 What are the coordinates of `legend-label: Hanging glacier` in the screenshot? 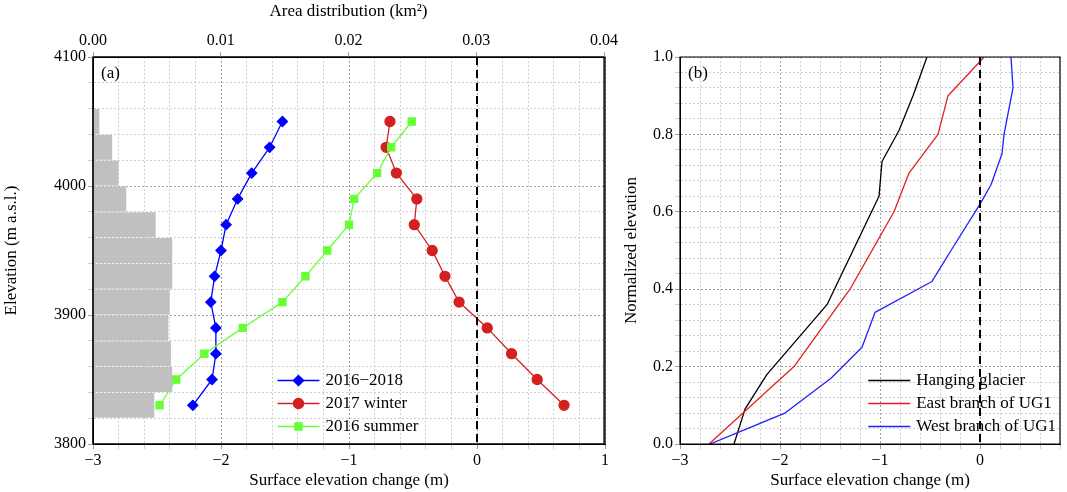 It's located at (971, 379).